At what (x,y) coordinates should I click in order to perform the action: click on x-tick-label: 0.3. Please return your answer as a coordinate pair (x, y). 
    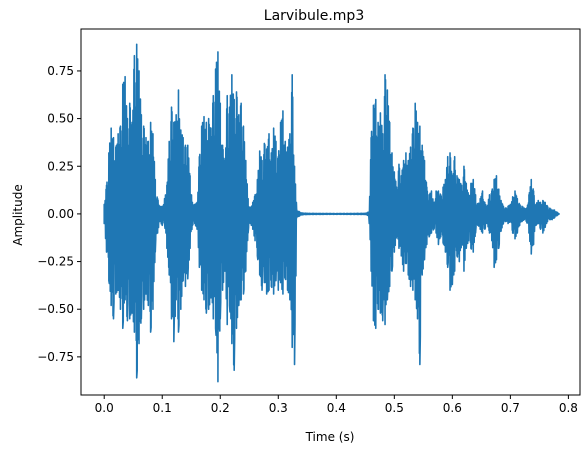
    Looking at the image, I should click on (278, 408).